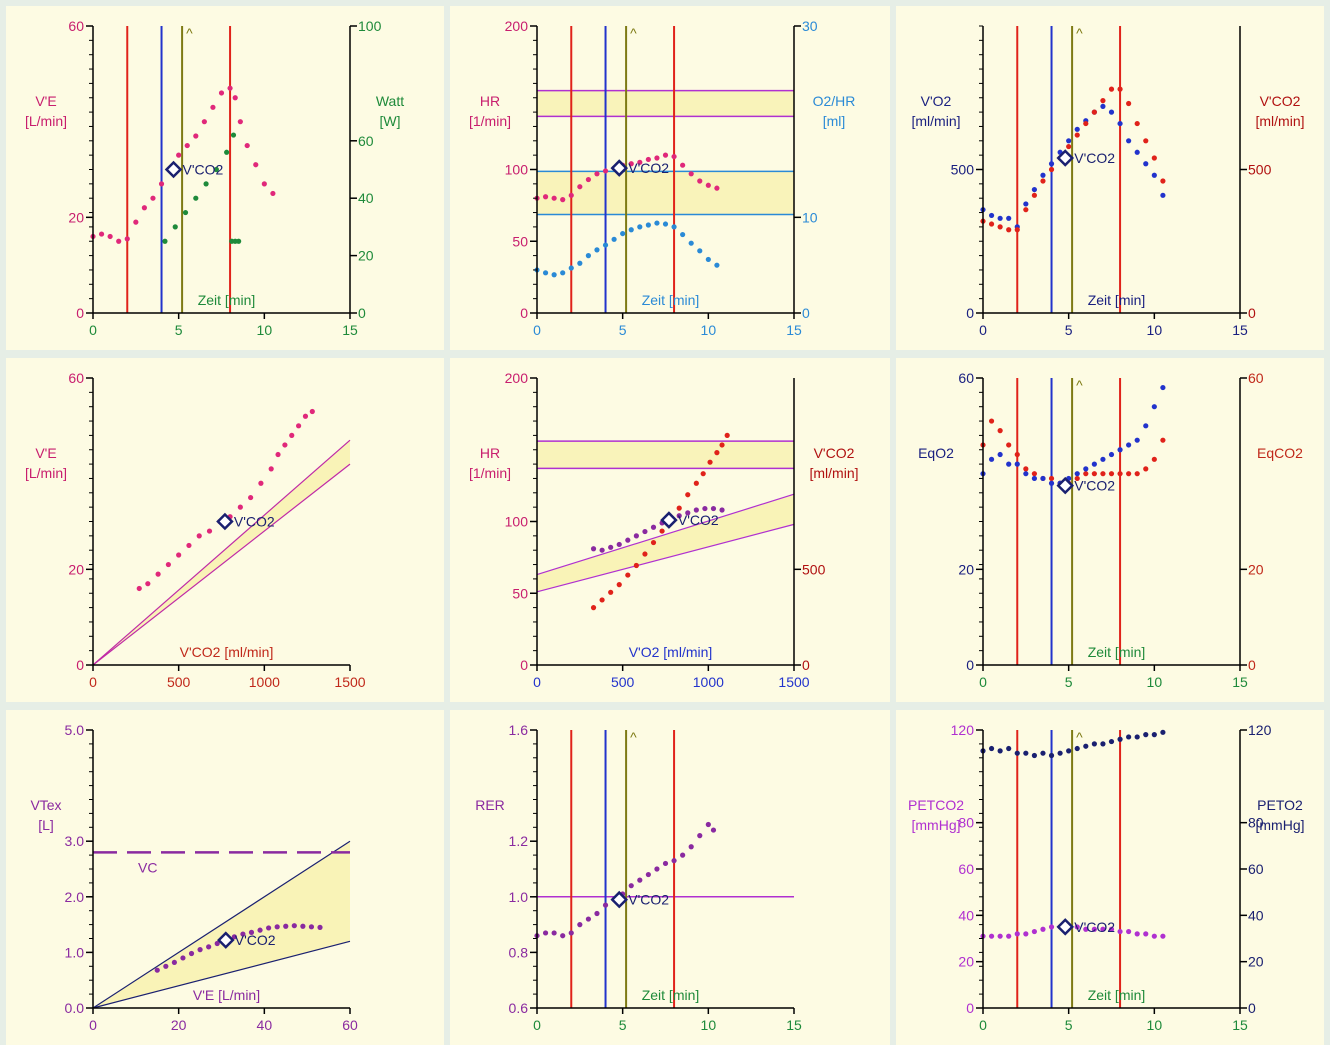 This screenshot has width=1330, height=1045. What do you see at coordinates (1155, 330) in the screenshot?
I see `x-tick-label: 10` at bounding box center [1155, 330].